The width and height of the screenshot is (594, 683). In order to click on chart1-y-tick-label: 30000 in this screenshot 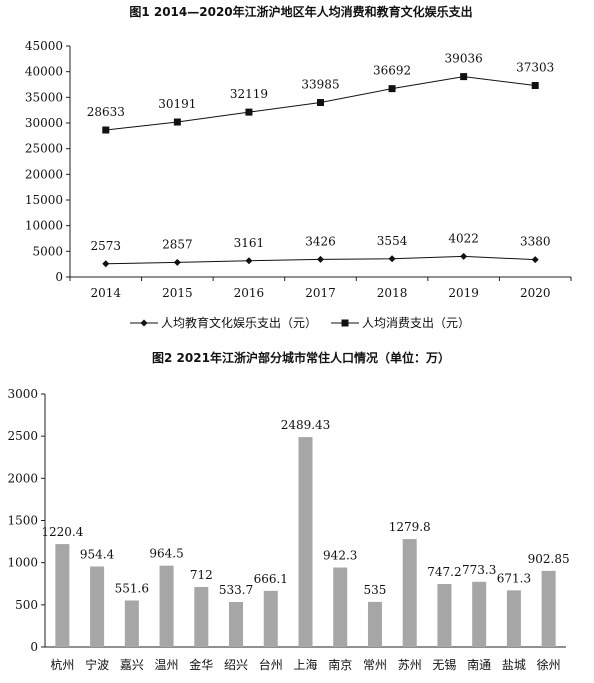, I will do `click(44, 123)`.